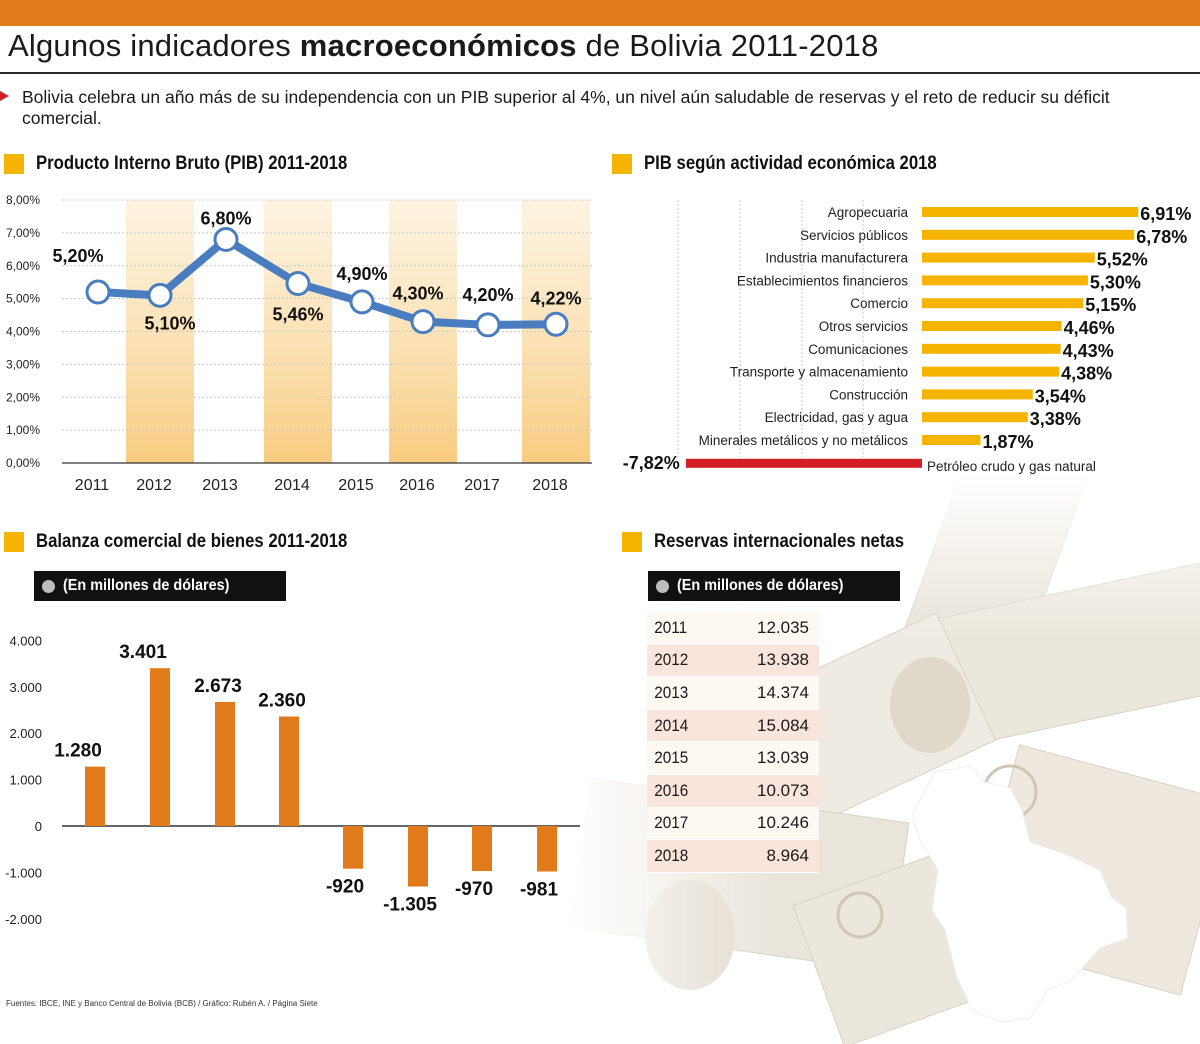  I want to click on pib-x-tick-label: 2011, so click(92, 485).